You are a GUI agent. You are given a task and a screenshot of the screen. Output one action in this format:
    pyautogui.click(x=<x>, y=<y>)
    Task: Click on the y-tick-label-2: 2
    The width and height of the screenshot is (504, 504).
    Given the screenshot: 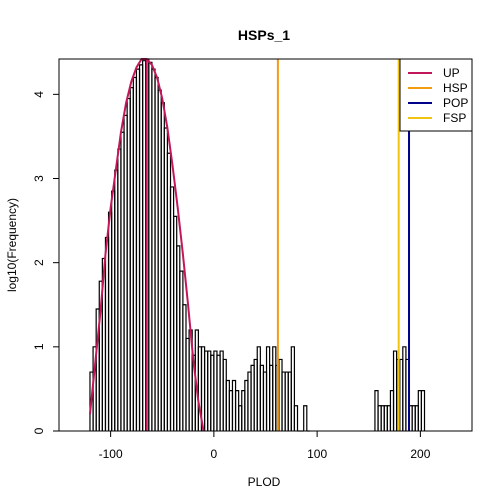 What is the action you would take?
    pyautogui.click(x=39, y=262)
    